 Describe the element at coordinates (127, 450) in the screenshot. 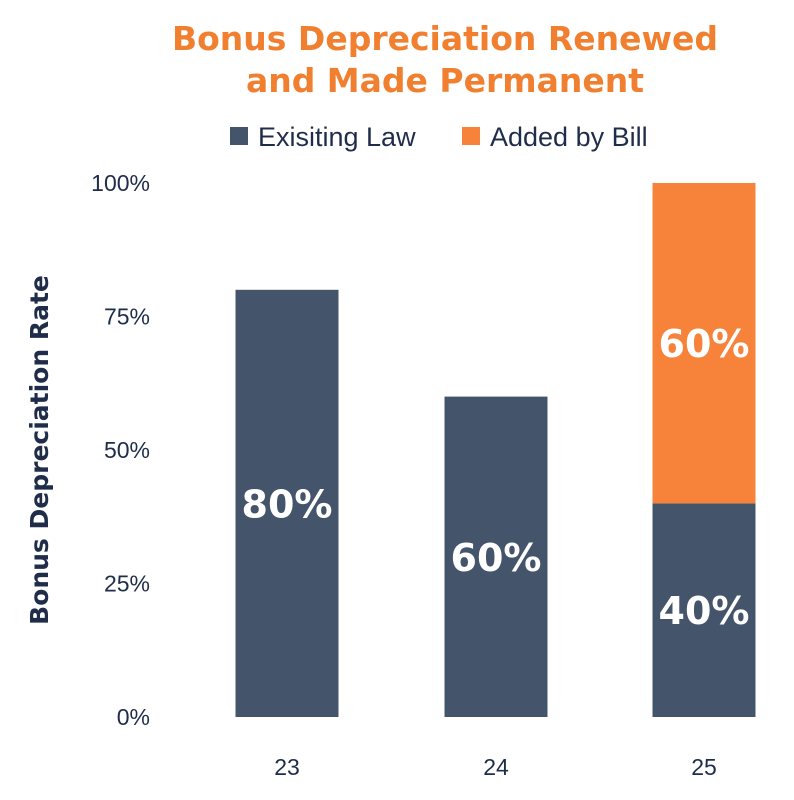

I see `y-tick-label: 50%` at that location.